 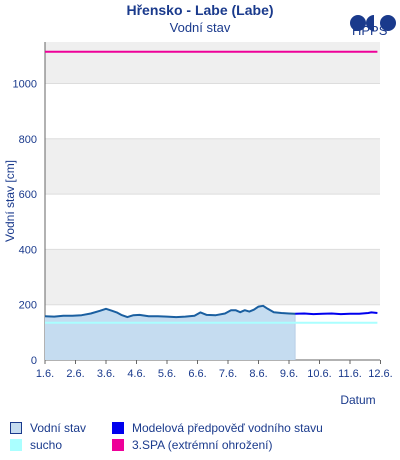 What do you see at coordinates (45, 374) in the screenshot?
I see `x-tick-label: 1.6.` at bounding box center [45, 374].